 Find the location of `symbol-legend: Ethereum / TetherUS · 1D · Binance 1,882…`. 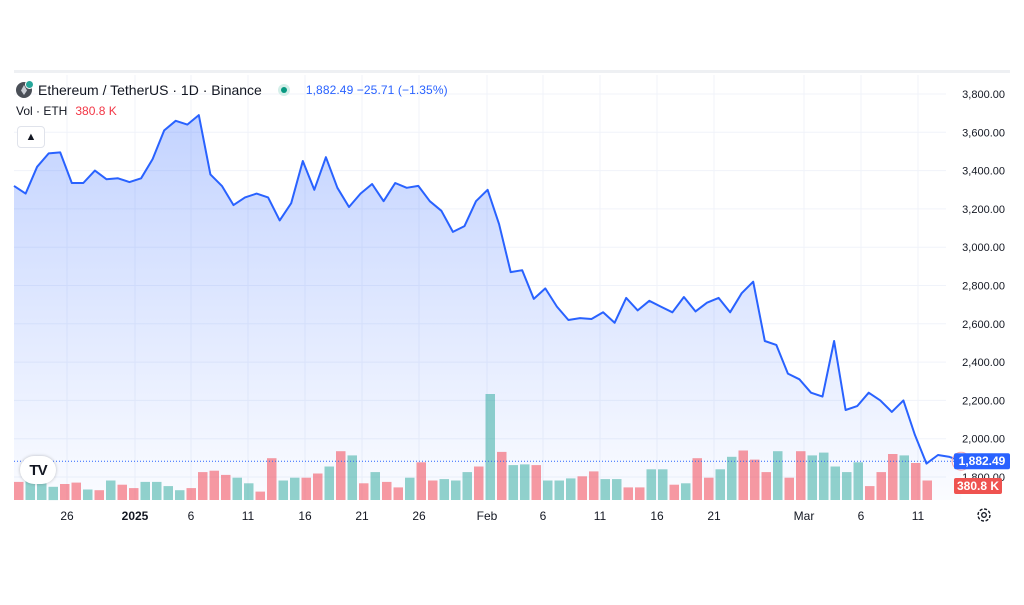

symbol-legend: Ethereum / TetherUS · 1D · Binance 1,882… is located at coordinates (232, 90).